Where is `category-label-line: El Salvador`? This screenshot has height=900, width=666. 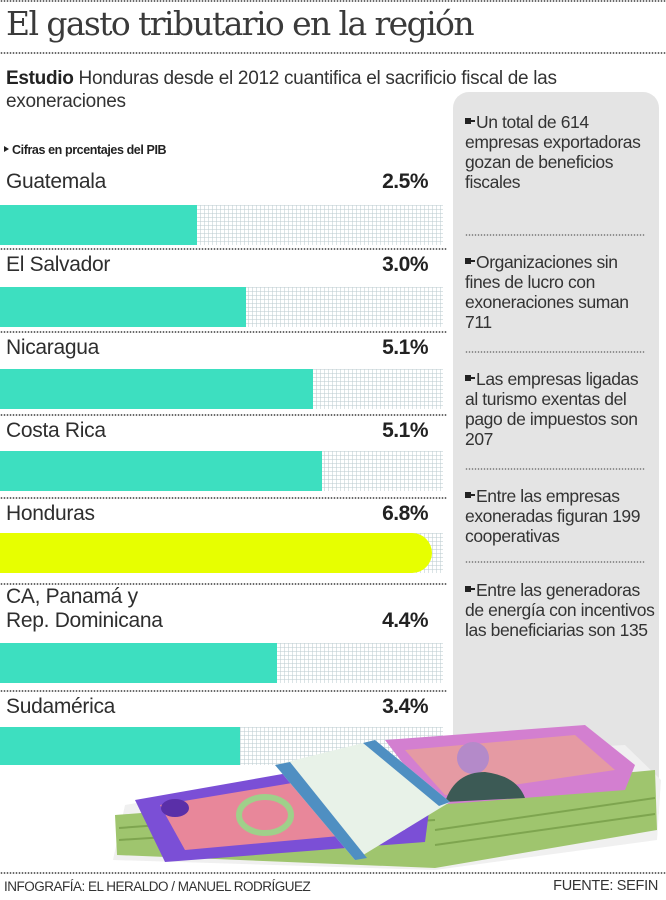 category-label-line: El Salvador is located at coordinates (58, 264).